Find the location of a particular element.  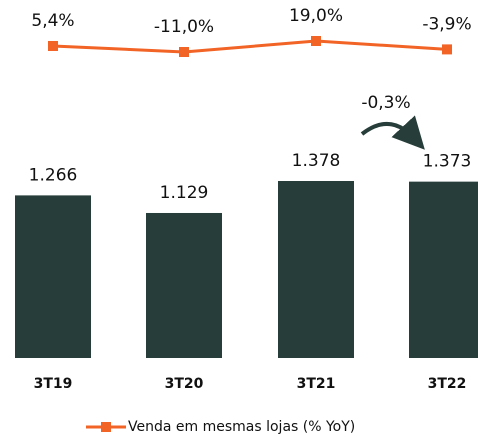

line-value-label: -11,0% is located at coordinates (184, 27).